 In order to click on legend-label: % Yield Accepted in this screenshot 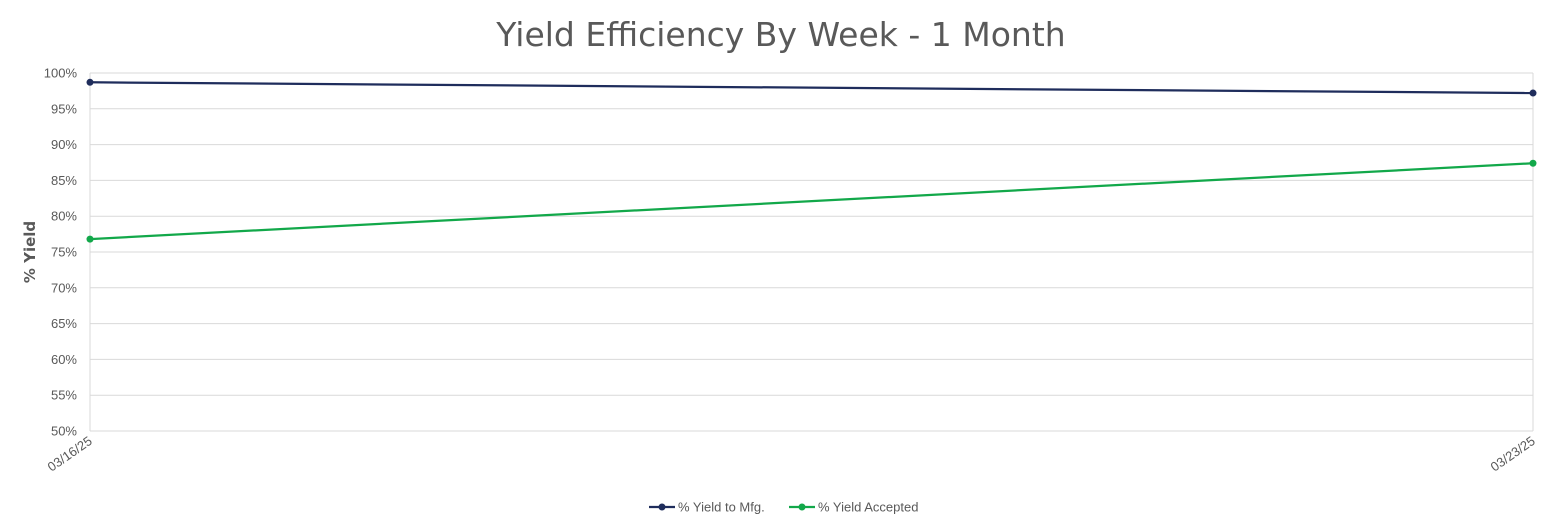, I will do `click(868, 507)`.